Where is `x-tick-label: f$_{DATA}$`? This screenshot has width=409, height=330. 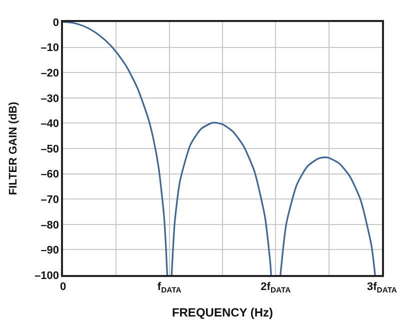
x-tick-label: f$_{DATA}$ is located at coordinates (169, 287).